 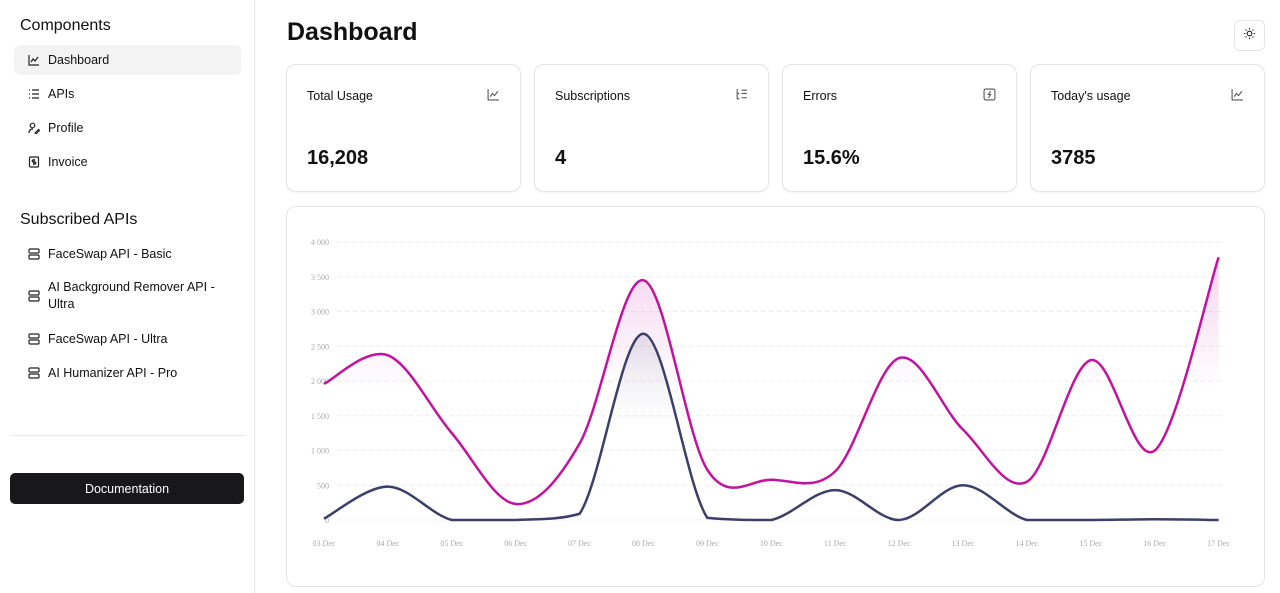 I want to click on y-tick-label: 3 000, so click(x=320, y=312).